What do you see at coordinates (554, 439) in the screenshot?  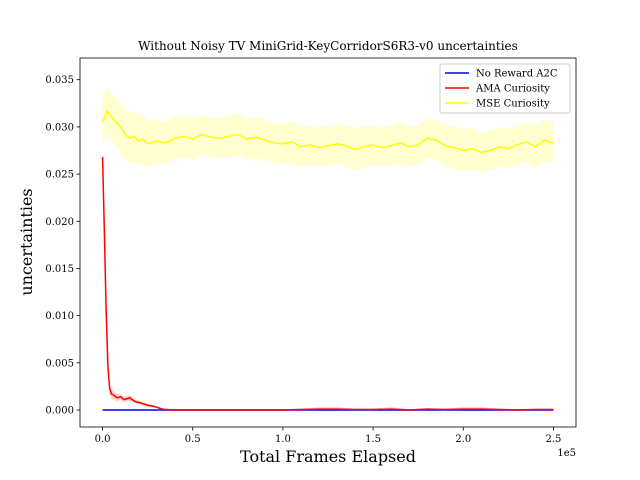 I see `x-tick-label: 2.5` at bounding box center [554, 439].